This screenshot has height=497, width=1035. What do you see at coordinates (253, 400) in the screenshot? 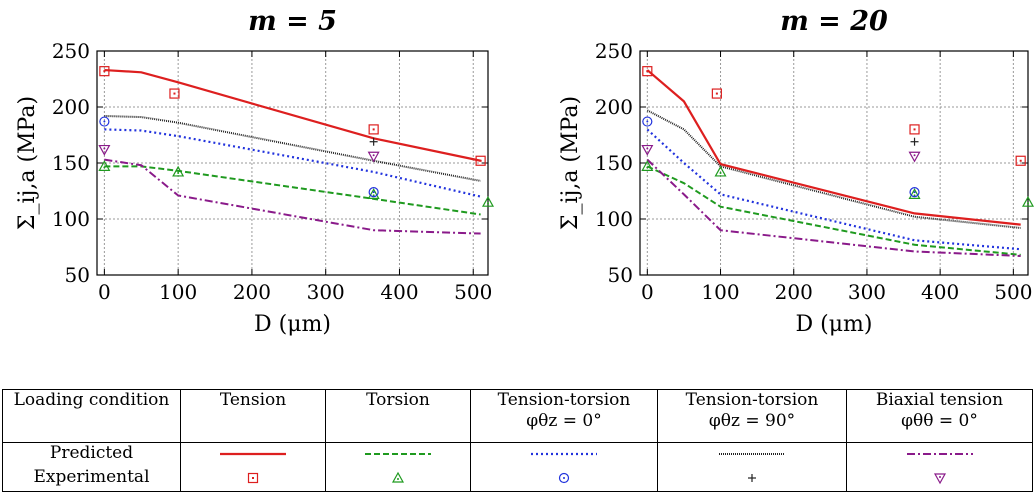
I see `legend-col-title: Tension` at bounding box center [253, 400].